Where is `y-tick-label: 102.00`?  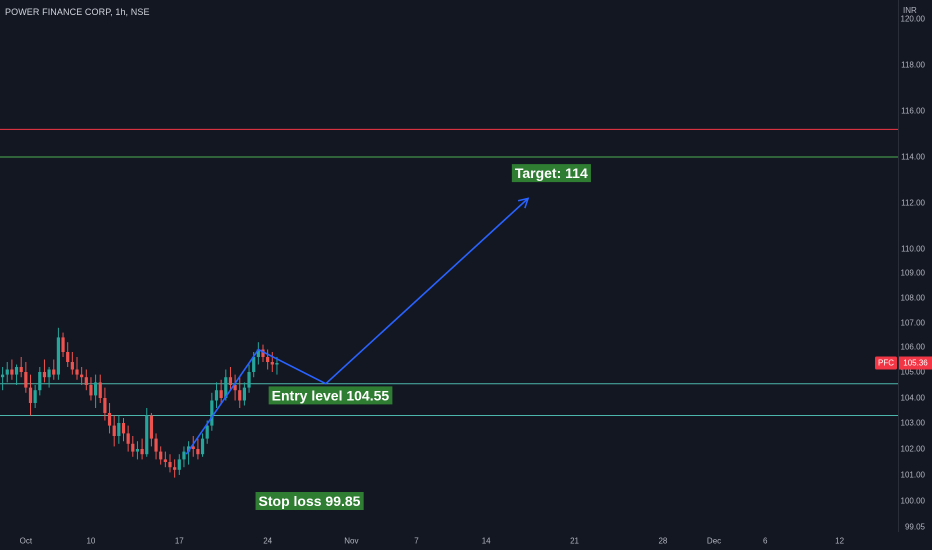
y-tick-label: 102.00 is located at coordinates (913, 449).